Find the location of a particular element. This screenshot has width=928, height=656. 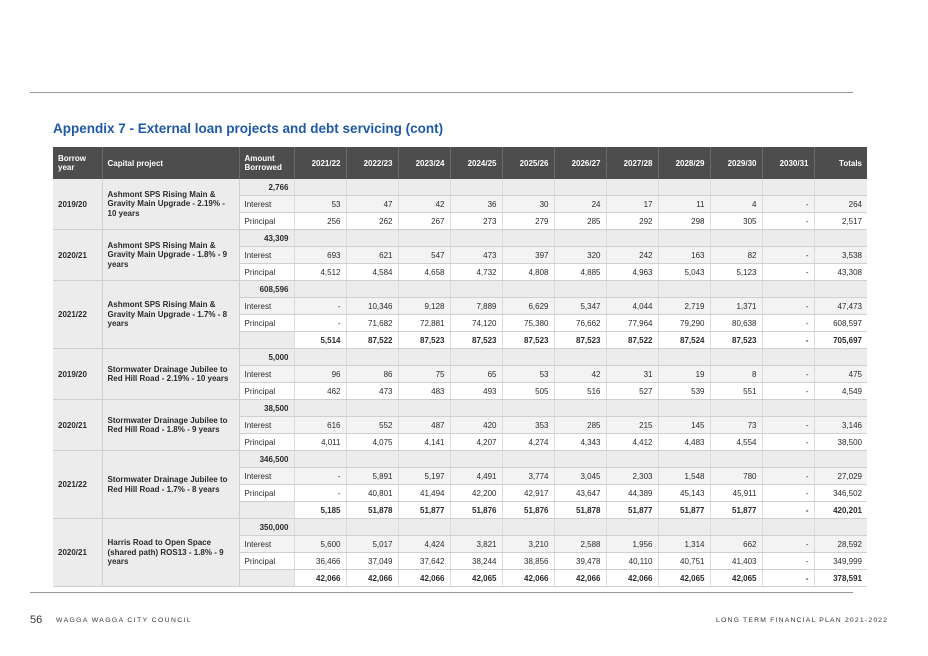

principal-value-cell: 4,885 is located at coordinates (580, 272).